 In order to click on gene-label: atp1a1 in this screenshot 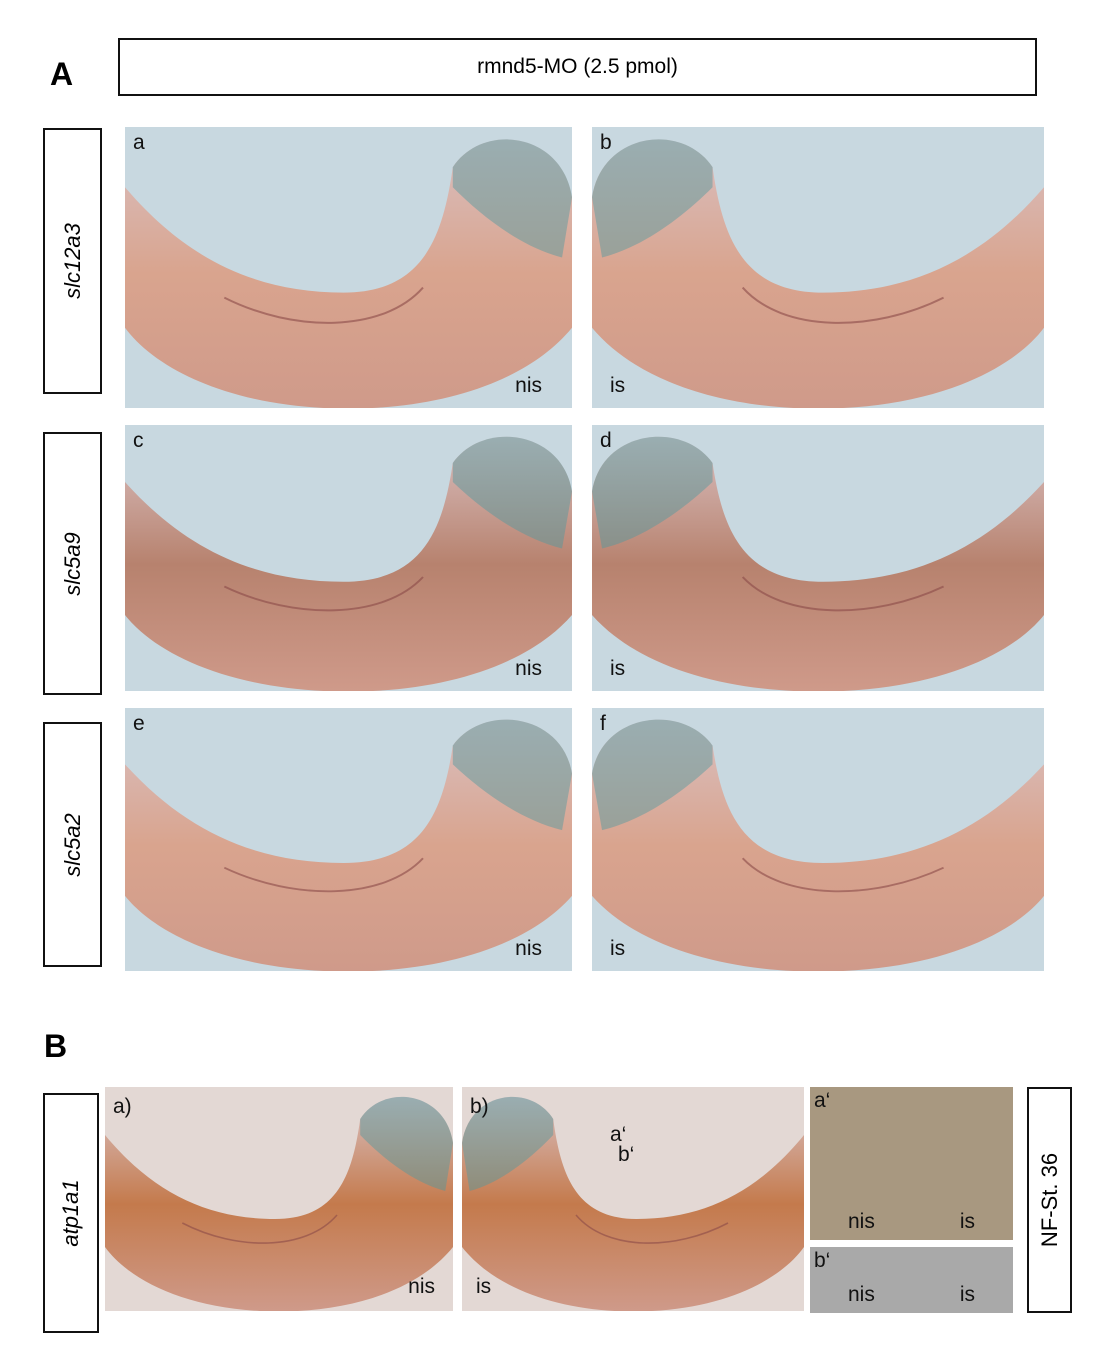, I will do `click(70, 1213)`.